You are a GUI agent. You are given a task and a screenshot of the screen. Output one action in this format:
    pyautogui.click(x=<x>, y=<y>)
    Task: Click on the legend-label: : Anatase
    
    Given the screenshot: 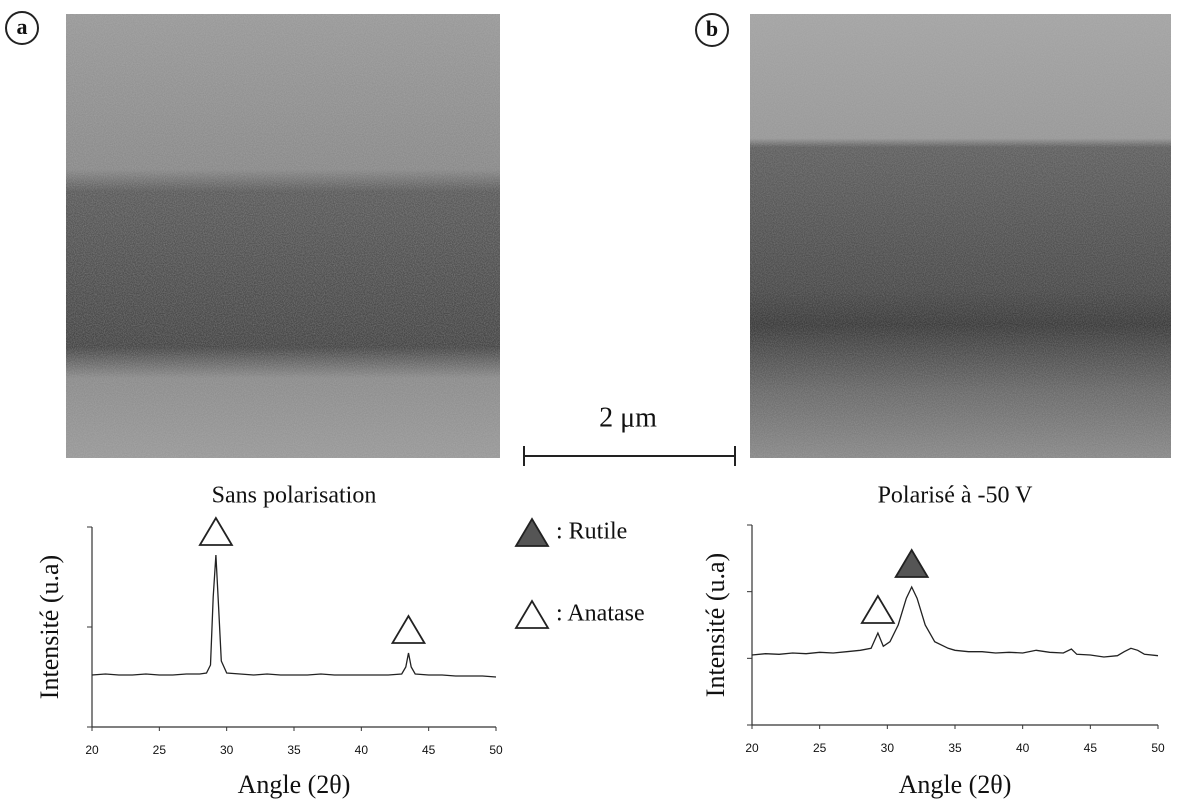 What is the action you would take?
    pyautogui.click(x=600, y=614)
    